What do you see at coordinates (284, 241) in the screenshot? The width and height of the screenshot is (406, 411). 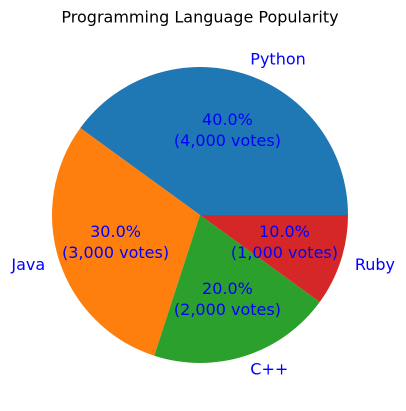 I see `value-label: 10.0% (1,000 votes)` at bounding box center [284, 241].